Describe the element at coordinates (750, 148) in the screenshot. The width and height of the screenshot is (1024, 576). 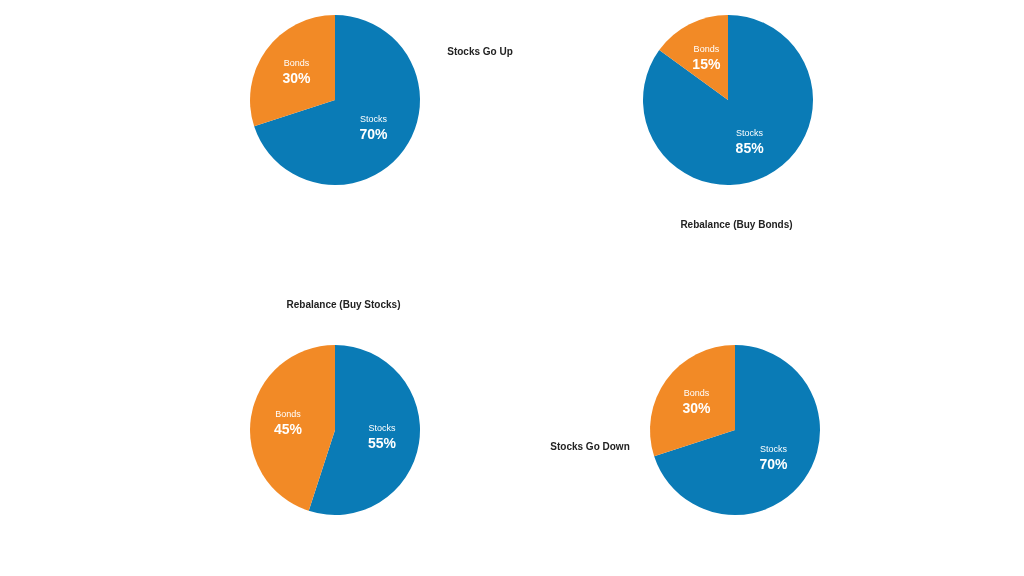
I see `data-label: 85%` at that location.